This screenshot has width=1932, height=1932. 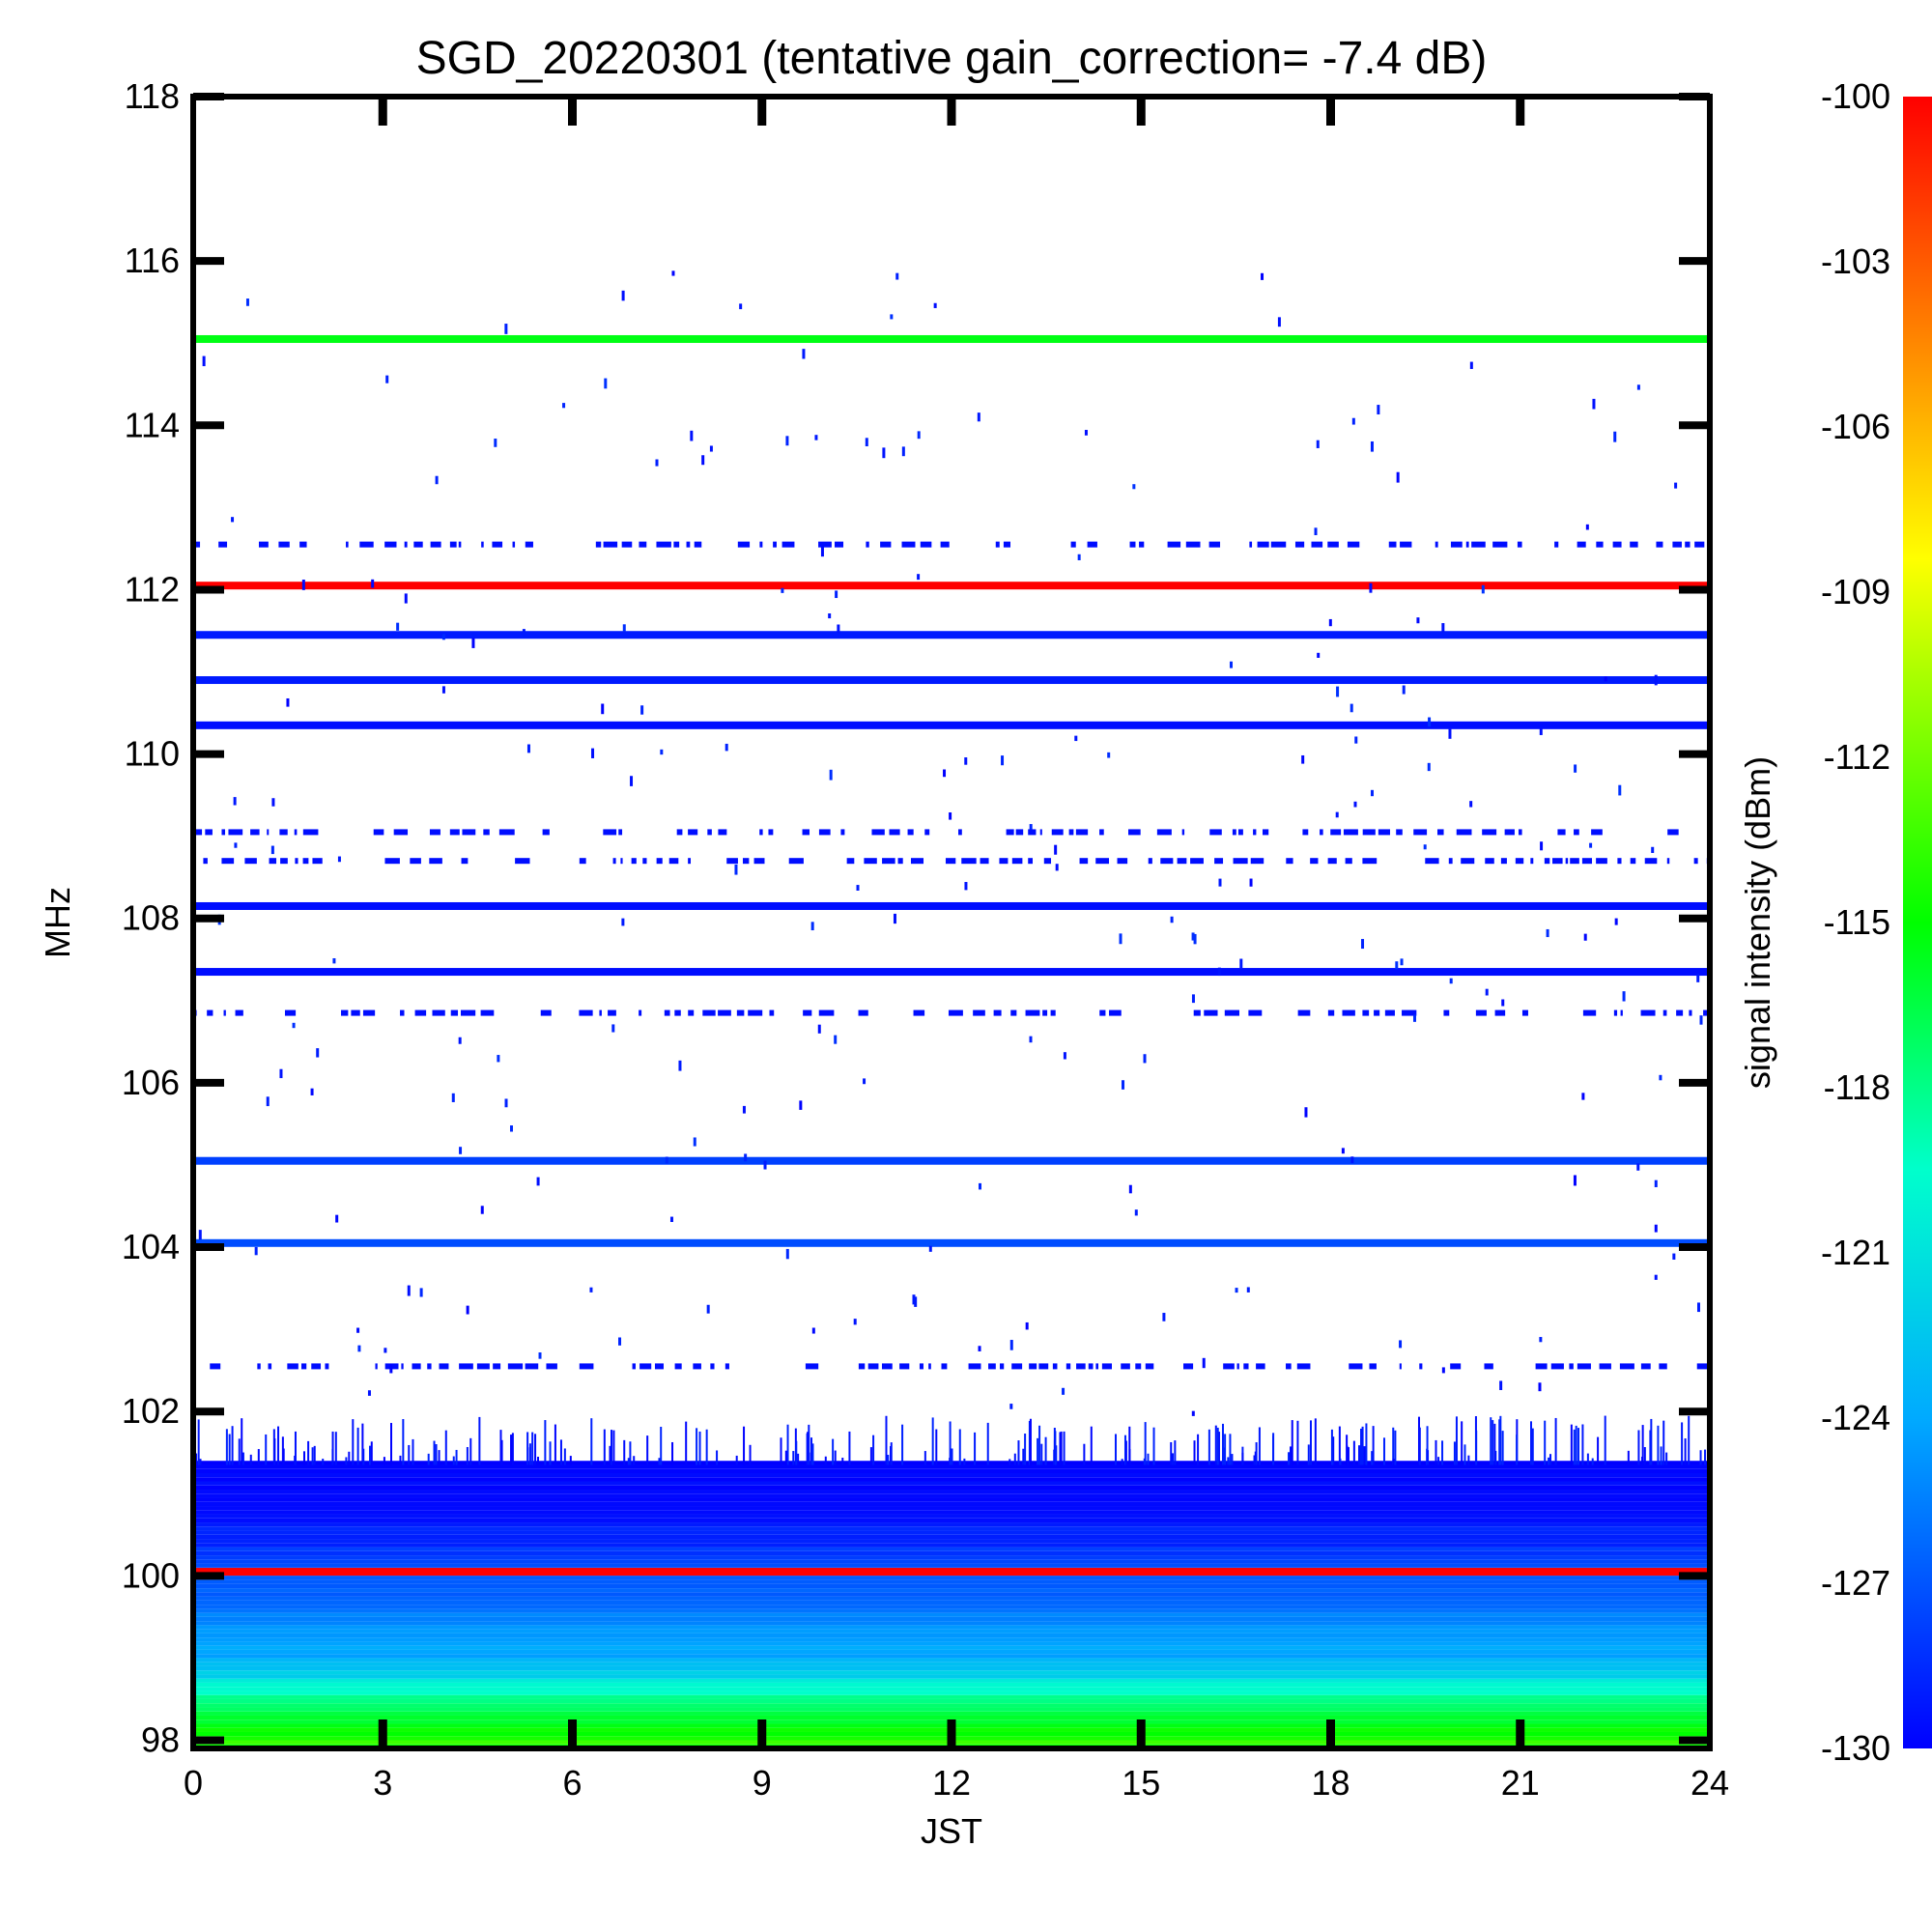 What do you see at coordinates (951, 1831) in the screenshot?
I see `x-axis-label: JST` at bounding box center [951, 1831].